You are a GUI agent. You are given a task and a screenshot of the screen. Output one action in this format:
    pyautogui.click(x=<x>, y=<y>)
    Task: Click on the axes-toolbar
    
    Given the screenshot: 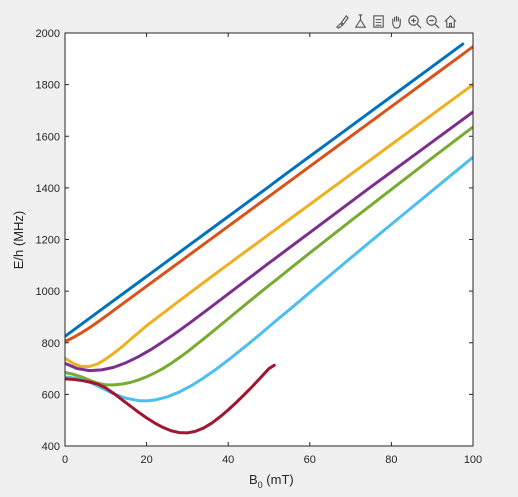 What is the action you would take?
    pyautogui.click(x=396, y=21)
    